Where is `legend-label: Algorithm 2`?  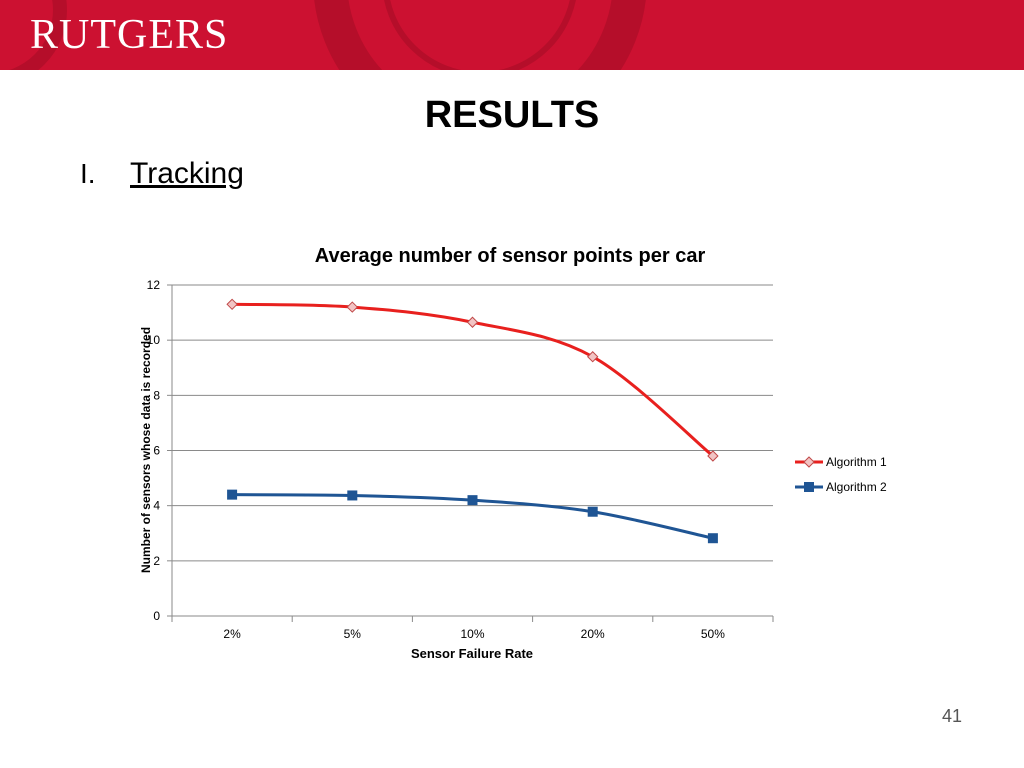 legend-label: Algorithm 2 is located at coordinates (856, 487).